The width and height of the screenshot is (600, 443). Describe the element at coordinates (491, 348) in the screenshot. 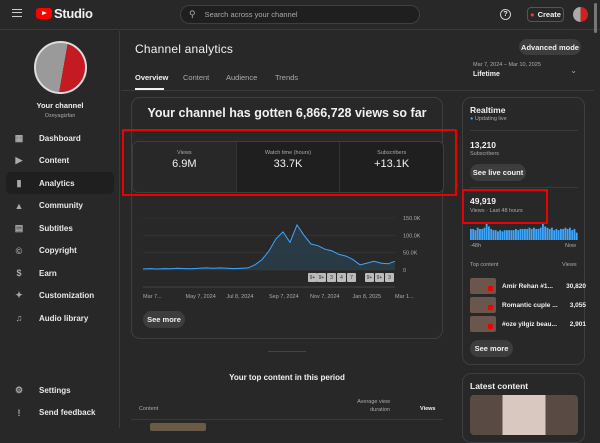

I see `realtime-see-more-button: See more` at that location.